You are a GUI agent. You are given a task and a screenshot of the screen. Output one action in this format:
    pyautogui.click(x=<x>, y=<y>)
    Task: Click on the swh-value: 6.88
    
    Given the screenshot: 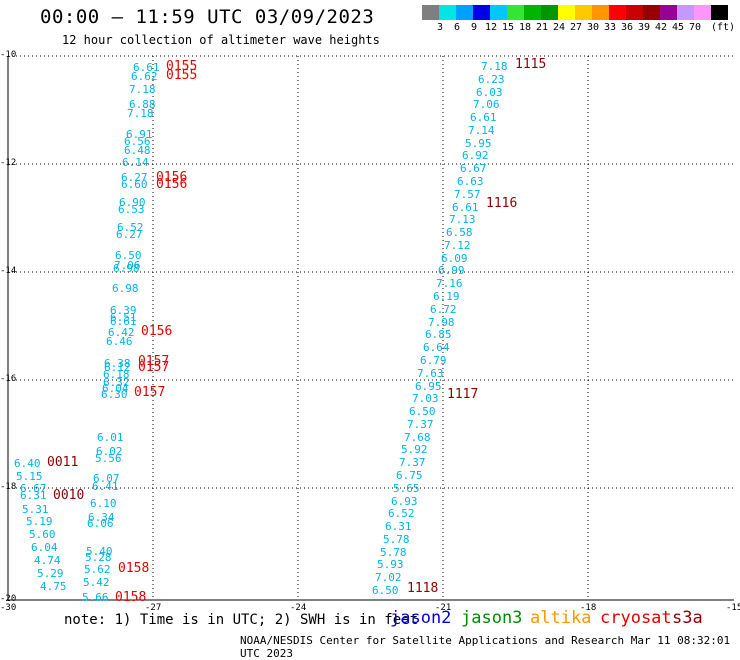 What is the action you would take?
    pyautogui.click(x=142, y=104)
    